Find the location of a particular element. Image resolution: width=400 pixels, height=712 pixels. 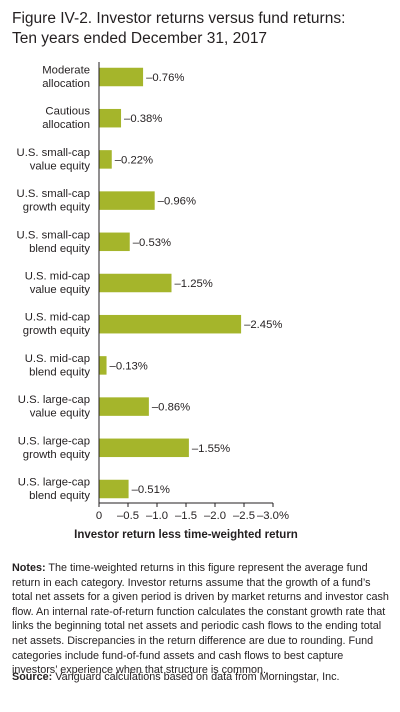

x-tick-label: –1.5 is located at coordinates (186, 516).